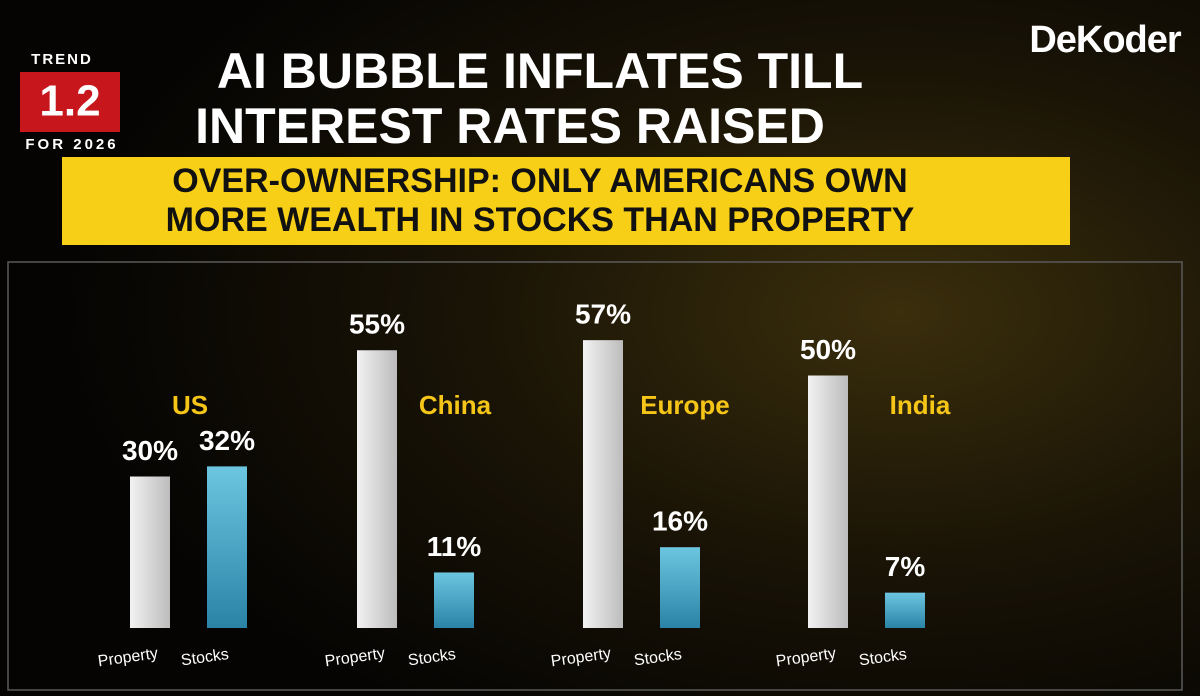 The height and width of the screenshot is (696, 1200). What do you see at coordinates (680, 521) in the screenshot?
I see `value-label: 16%` at bounding box center [680, 521].